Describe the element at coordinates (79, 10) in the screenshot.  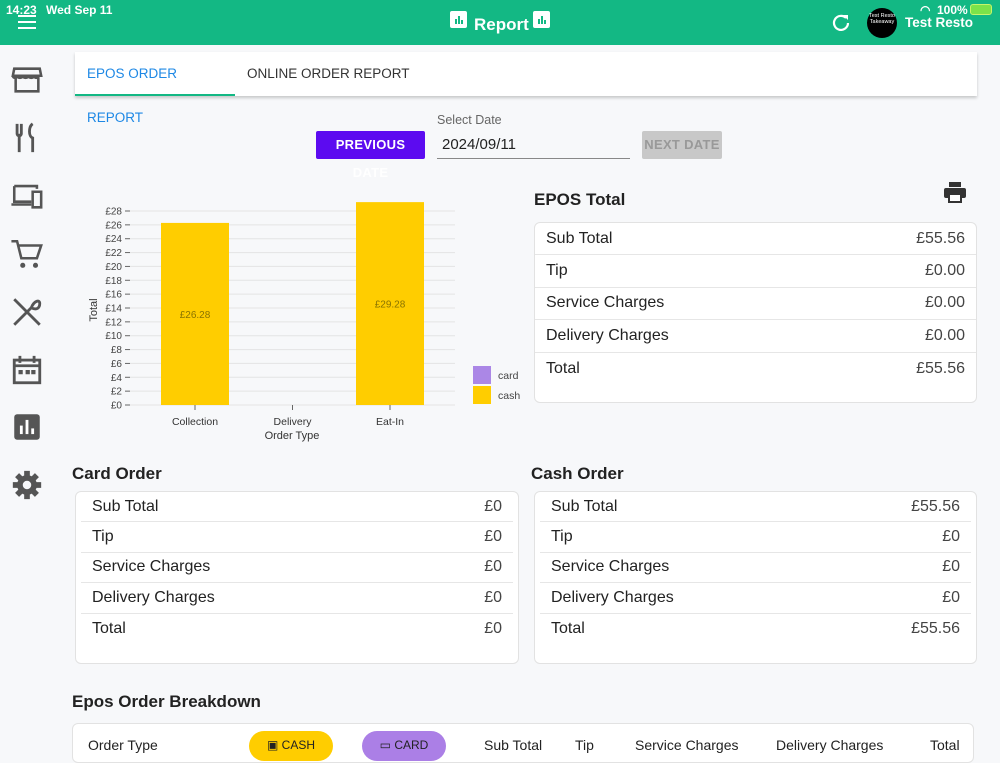
I see `status-date: Wed Sep 11` at that location.